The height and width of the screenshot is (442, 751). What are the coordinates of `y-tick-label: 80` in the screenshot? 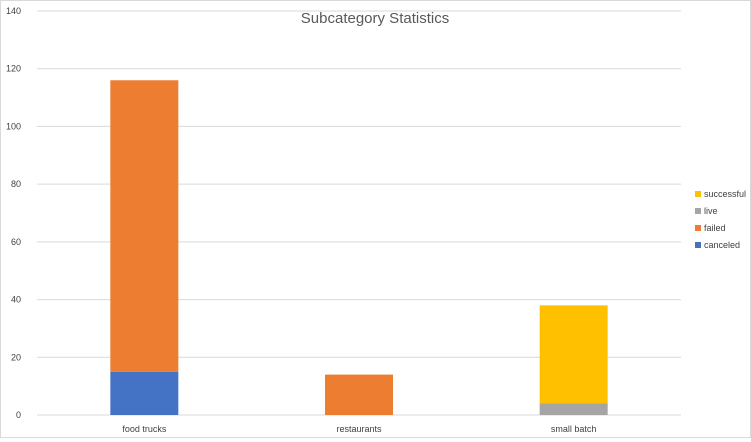 It's located at (16, 184).